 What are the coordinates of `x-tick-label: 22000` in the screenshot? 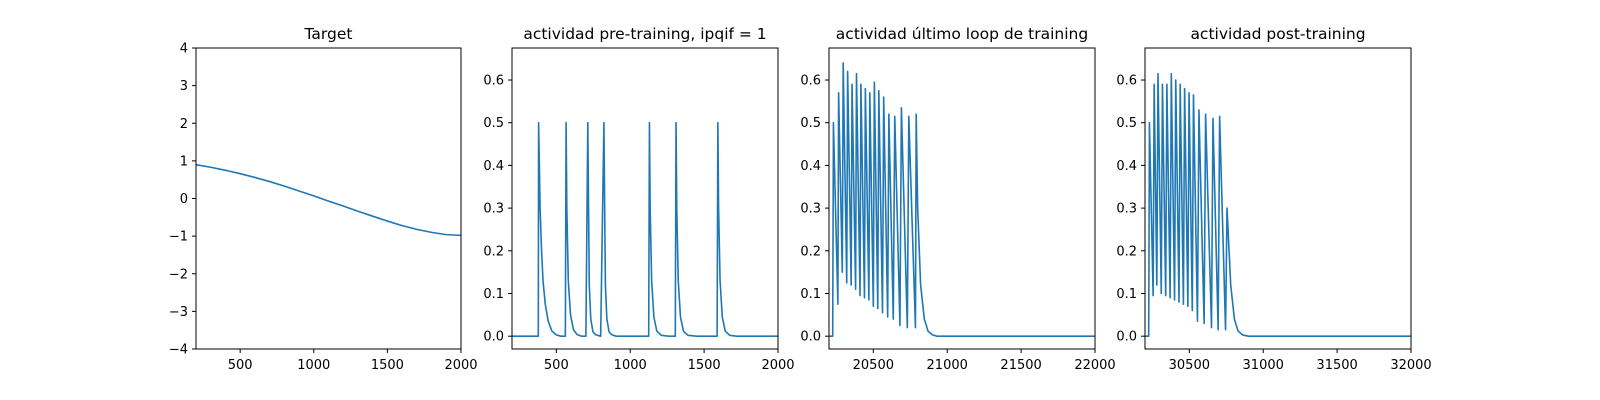 It's located at (1094, 365).